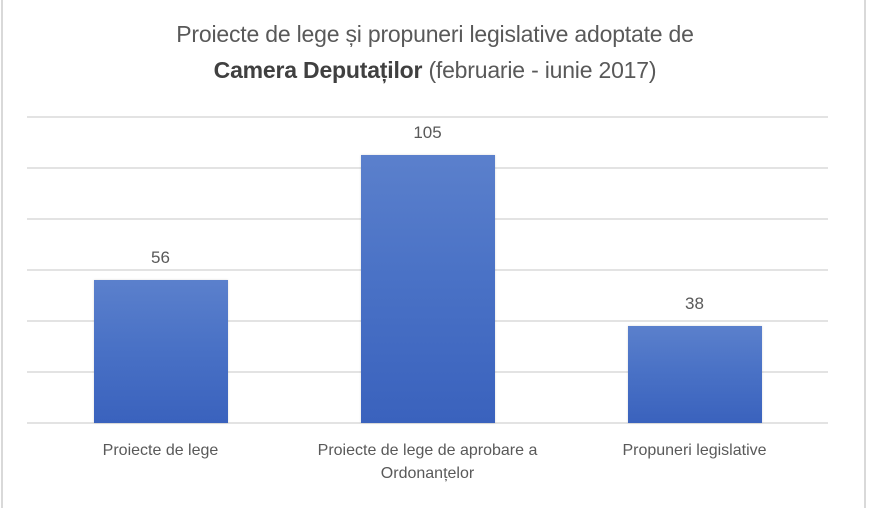 The width and height of the screenshot is (870, 508). Describe the element at coordinates (694, 304) in the screenshot. I see `data-label: 38` at that location.